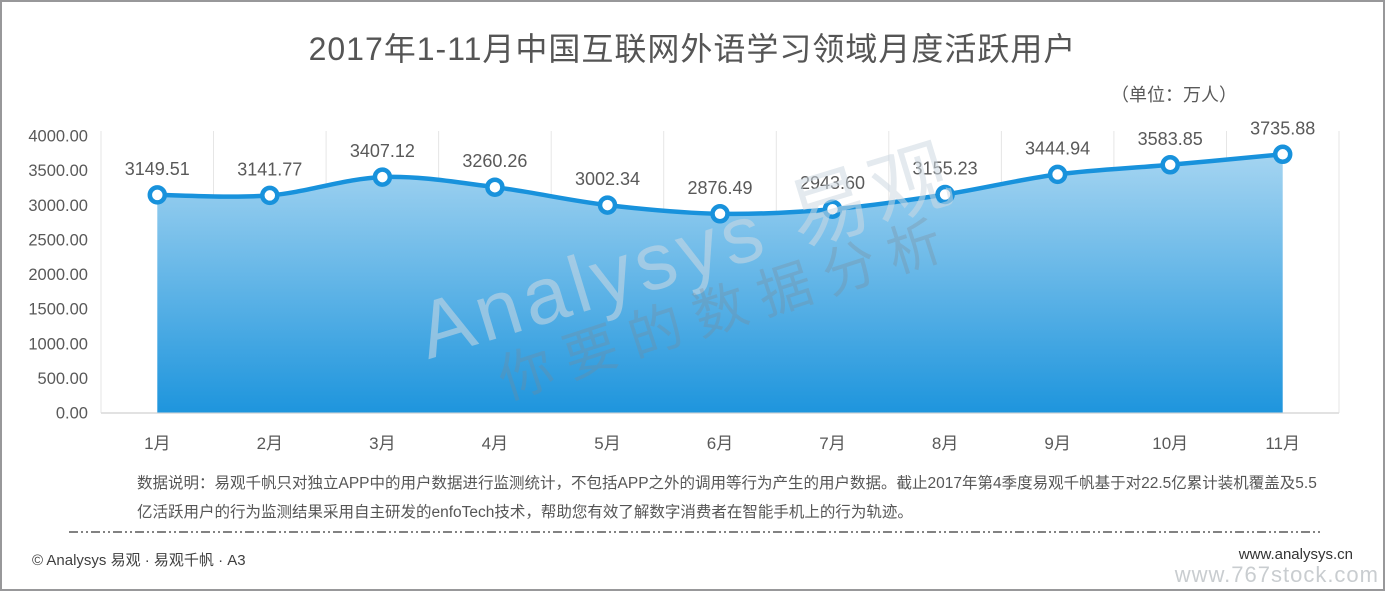  What do you see at coordinates (494, 161) in the screenshot?
I see `data-point-label: 3260.26` at bounding box center [494, 161].